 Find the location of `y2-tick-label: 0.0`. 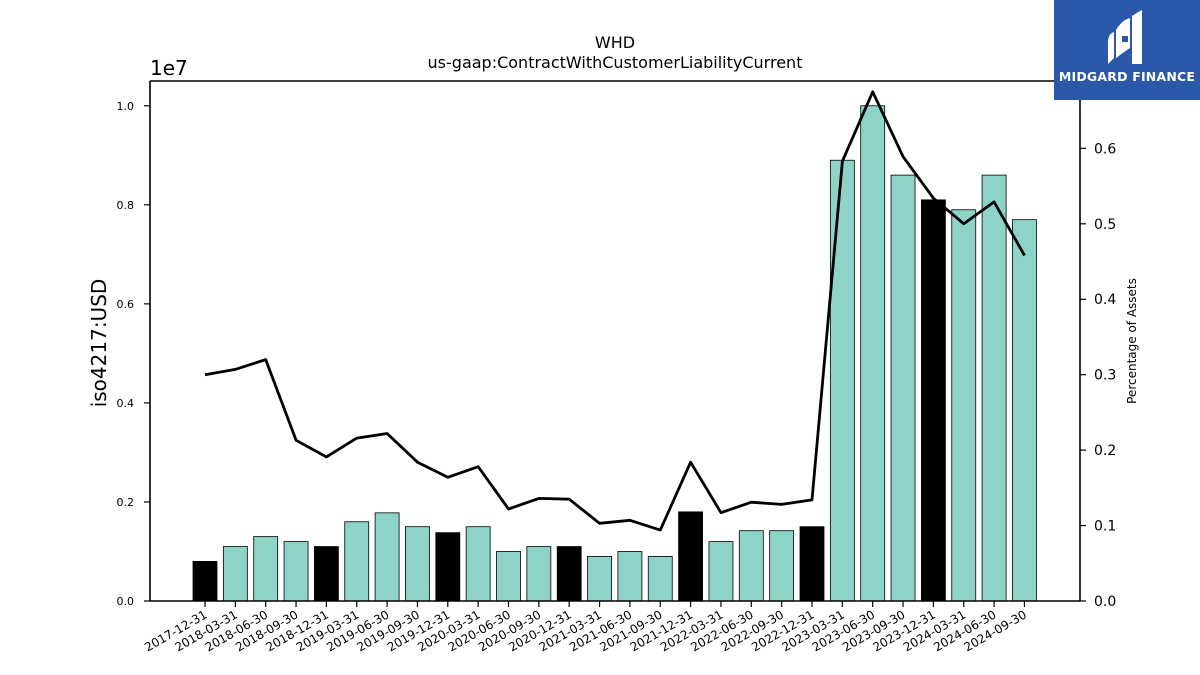

y2-tick-label: 0.0 is located at coordinates (1105, 602).